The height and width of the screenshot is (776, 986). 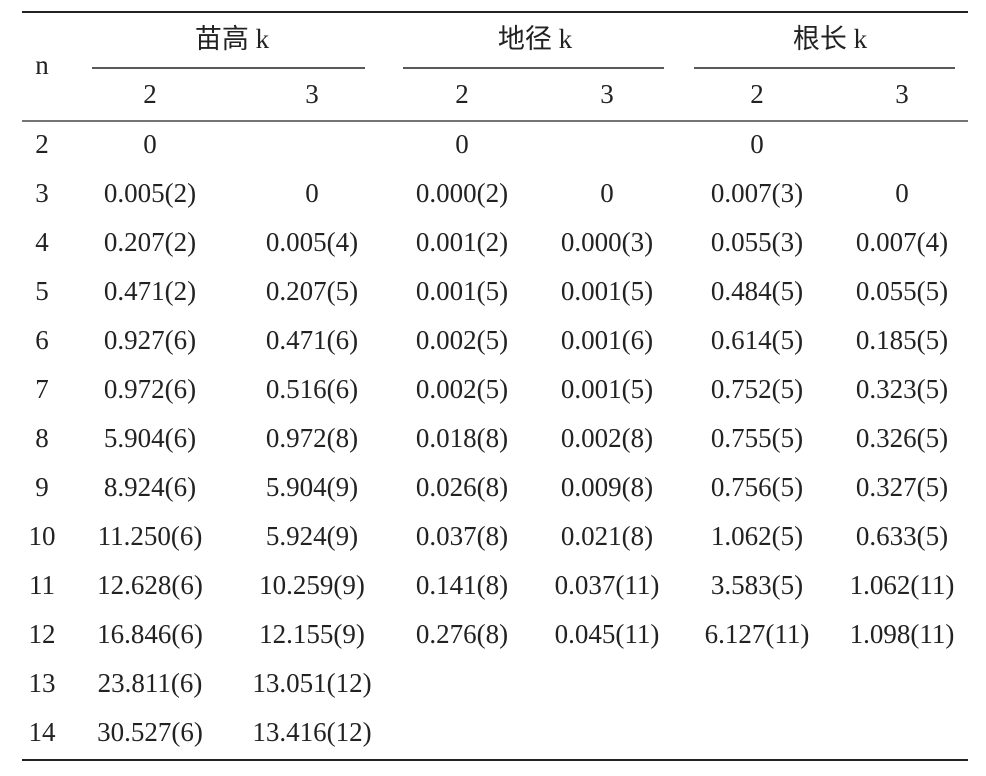 I want to click on row-label: 2, so click(x=42, y=144).